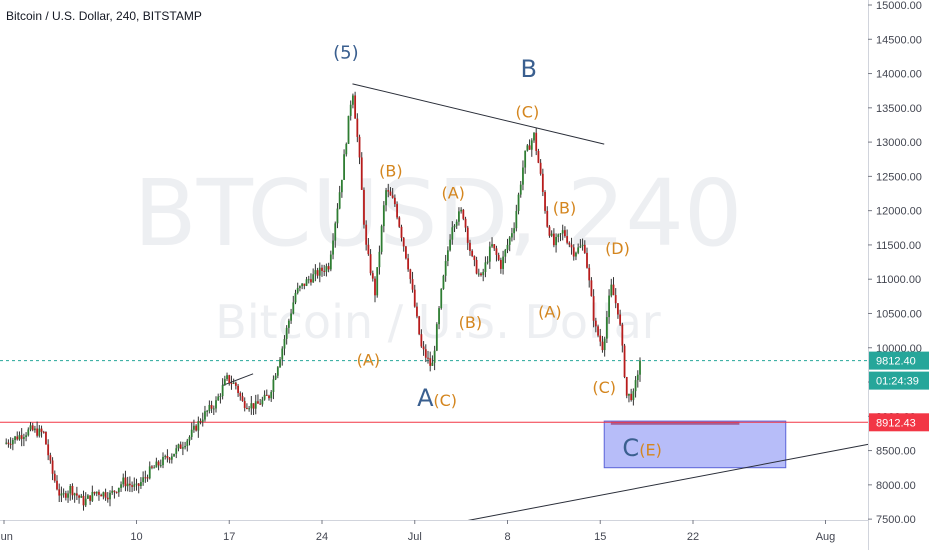 The height and width of the screenshot is (550, 932). I want to click on price-tick-3: 14000.00, so click(899, 75).